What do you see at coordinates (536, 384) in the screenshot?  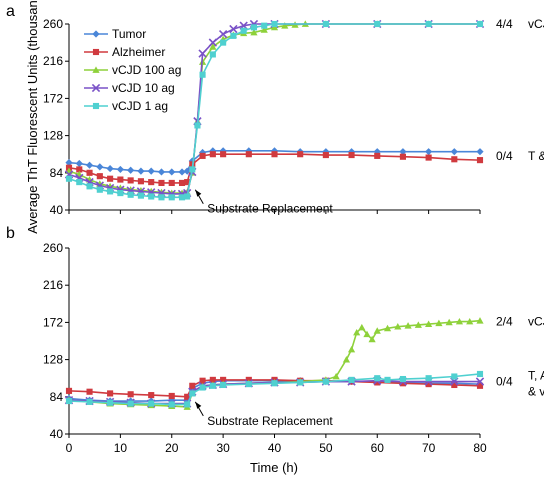 I see `right-group-label: T, AD,& vCJD` at bounding box center [536, 384].